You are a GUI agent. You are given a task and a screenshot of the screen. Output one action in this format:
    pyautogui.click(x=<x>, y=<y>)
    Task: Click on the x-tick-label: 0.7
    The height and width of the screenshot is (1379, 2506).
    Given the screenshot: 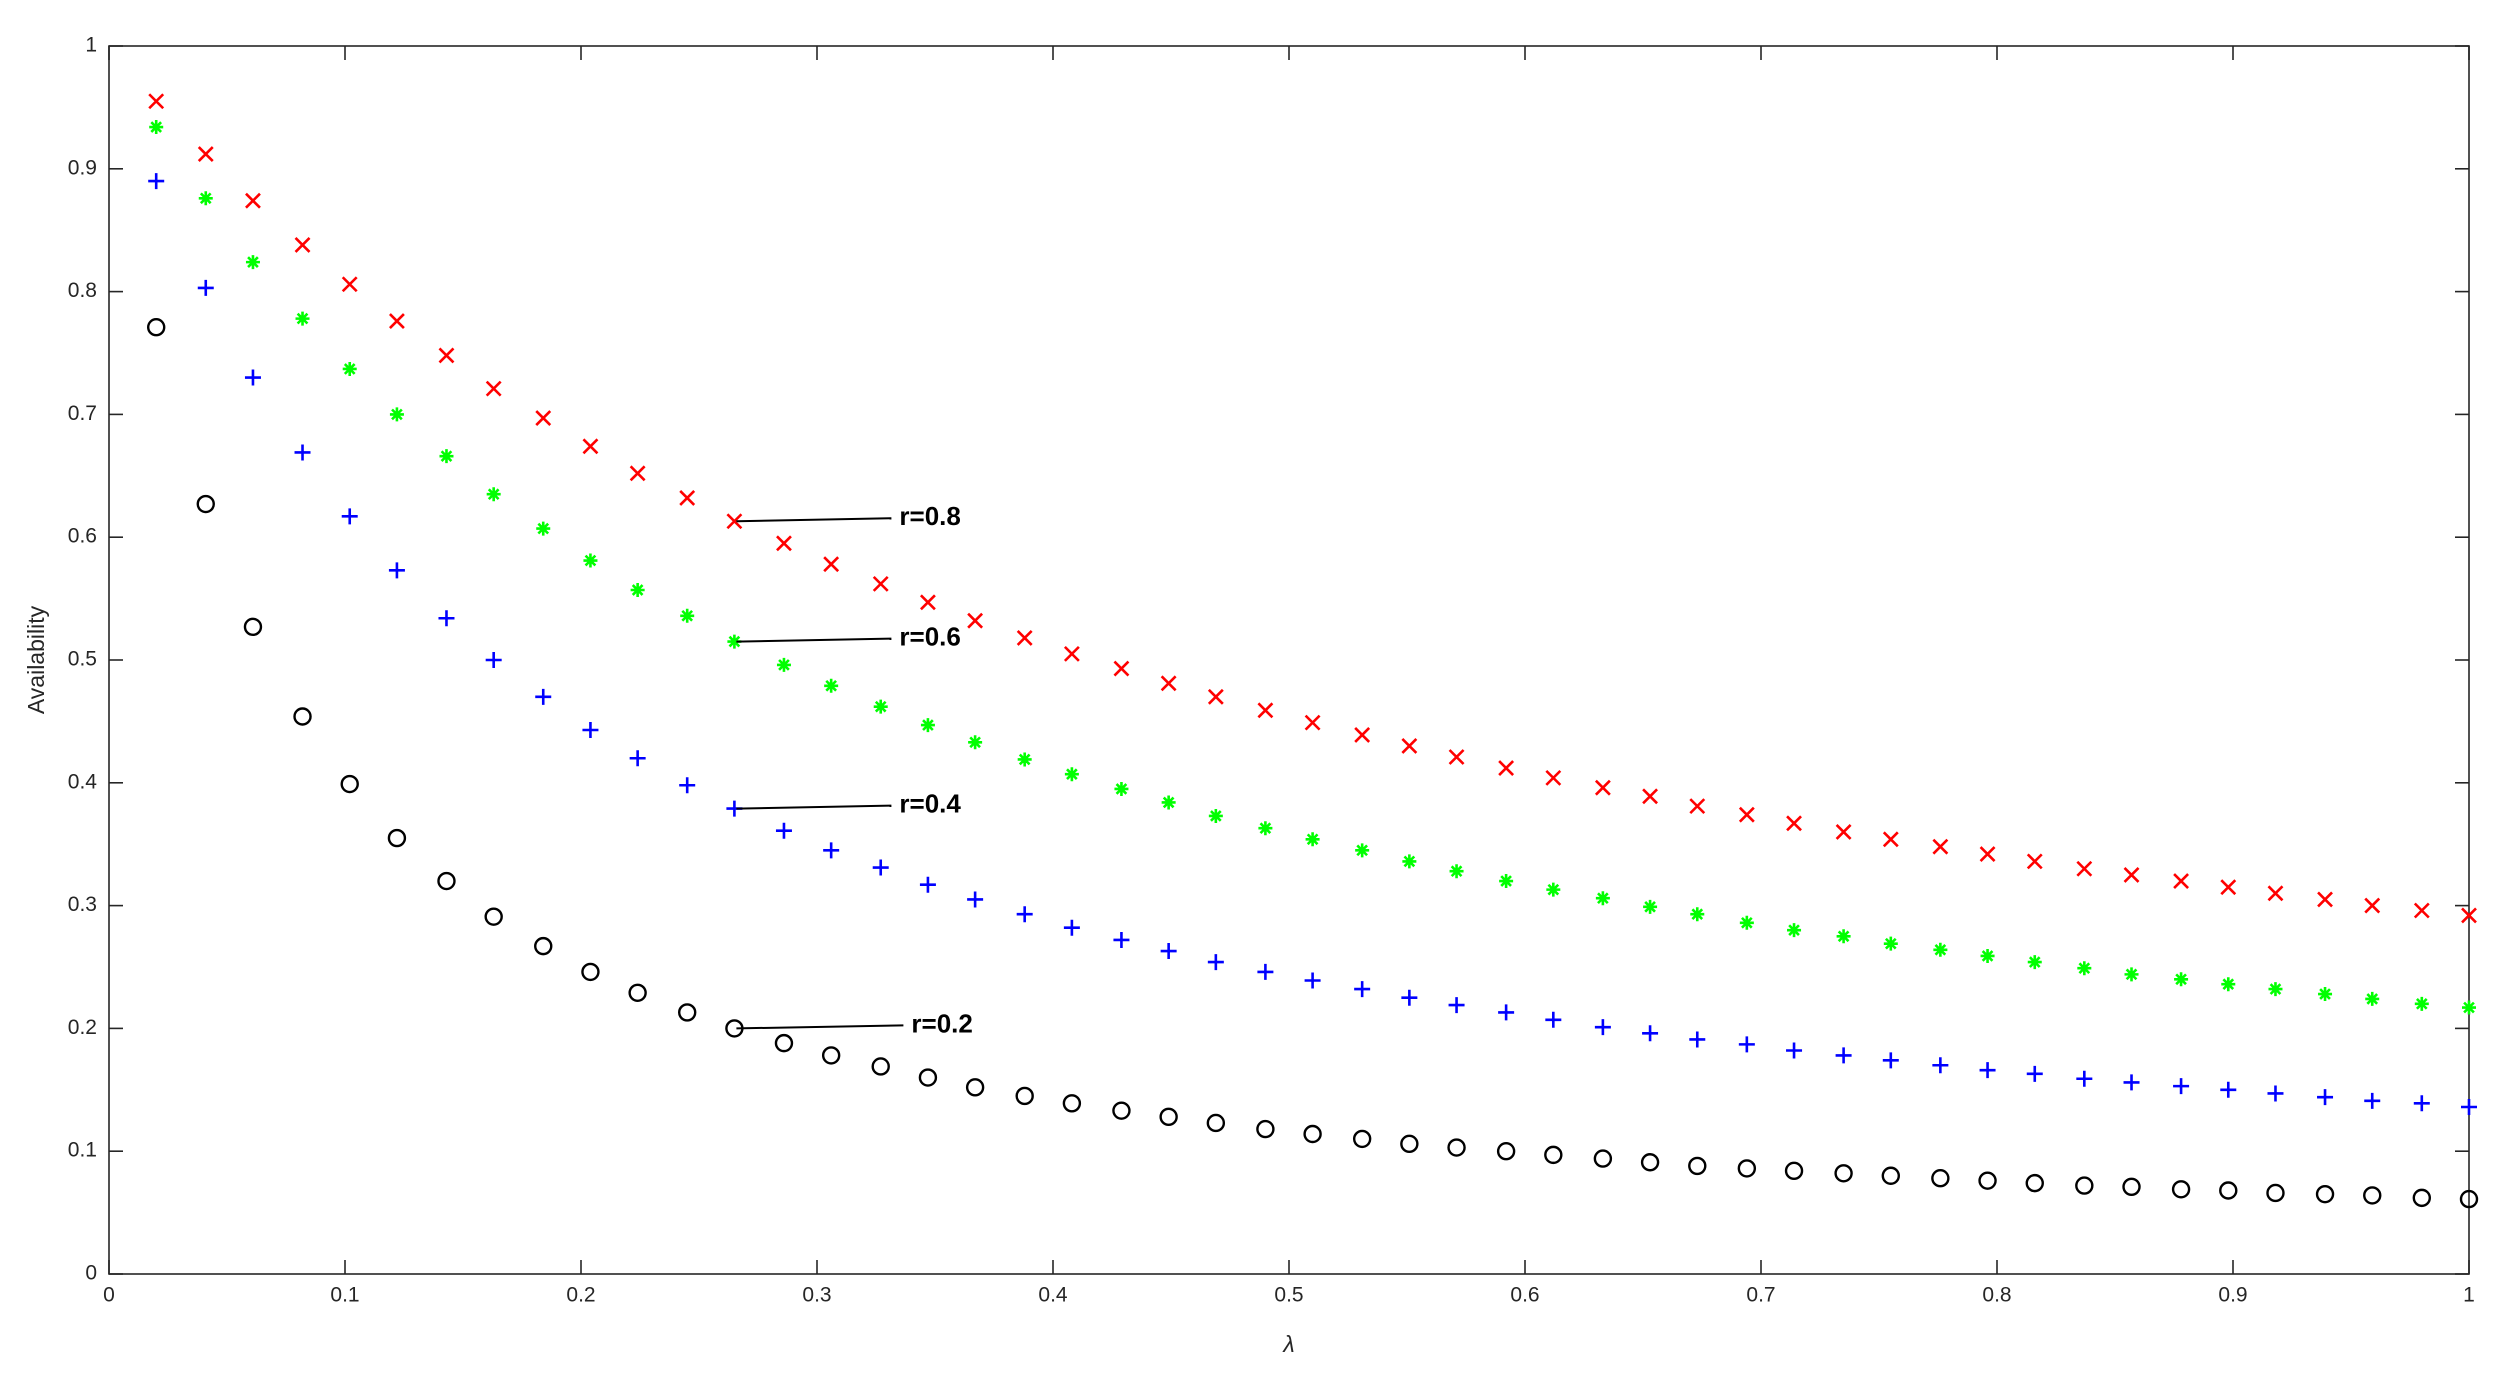 What is the action you would take?
    pyautogui.click(x=1760, y=1295)
    